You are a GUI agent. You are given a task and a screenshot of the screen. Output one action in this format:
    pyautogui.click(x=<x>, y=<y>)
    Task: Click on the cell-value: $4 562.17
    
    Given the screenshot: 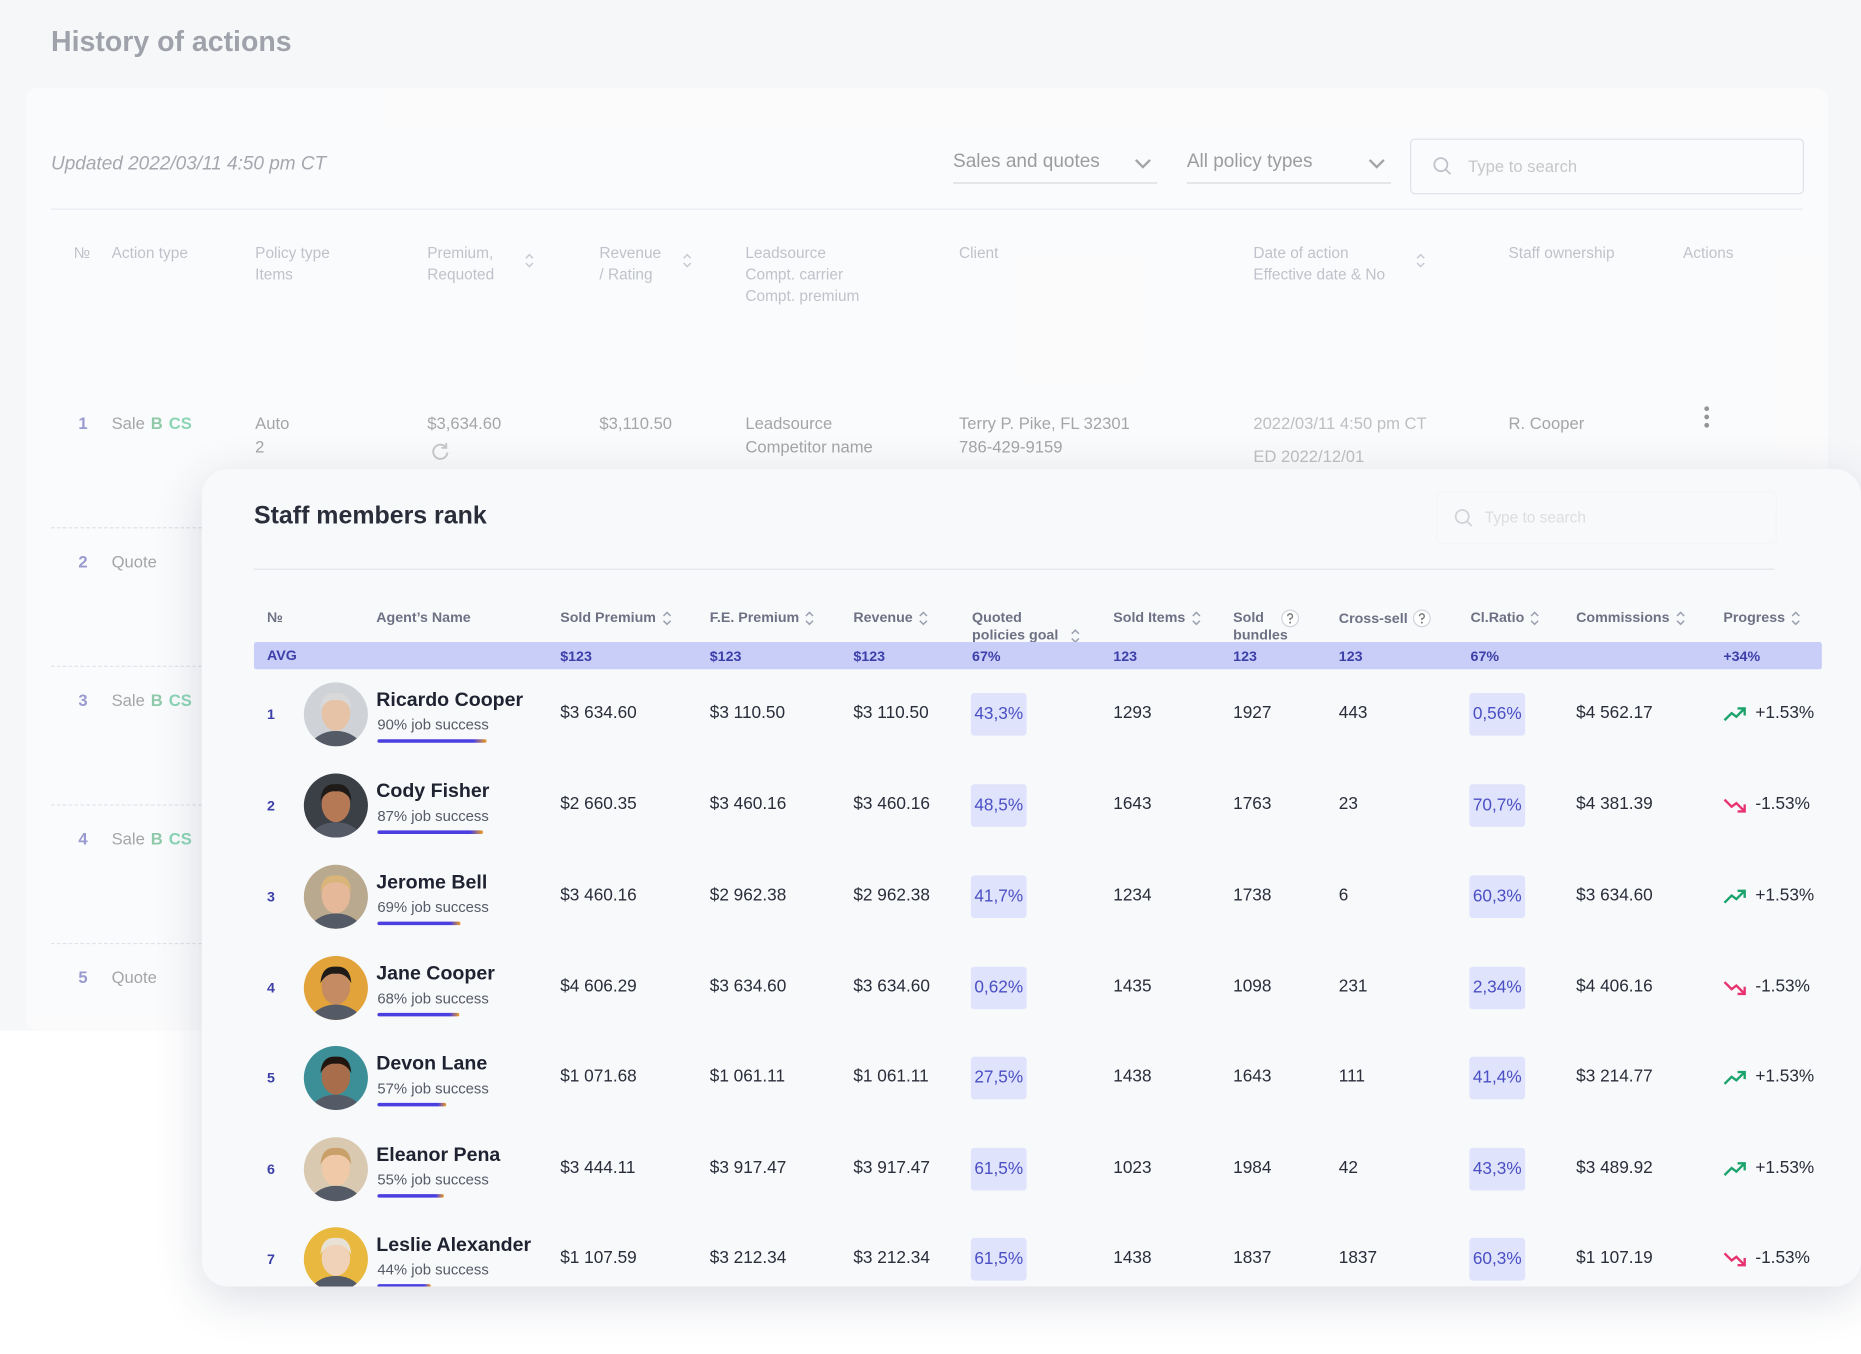 What is the action you would take?
    pyautogui.click(x=1614, y=713)
    